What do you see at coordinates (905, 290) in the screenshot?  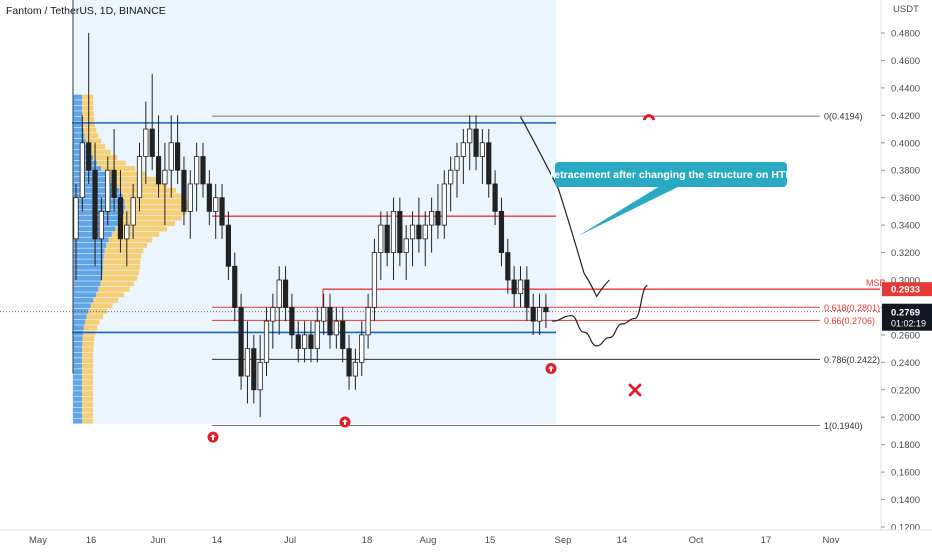 I see `msb-price-label: 0.2933` at bounding box center [905, 290].